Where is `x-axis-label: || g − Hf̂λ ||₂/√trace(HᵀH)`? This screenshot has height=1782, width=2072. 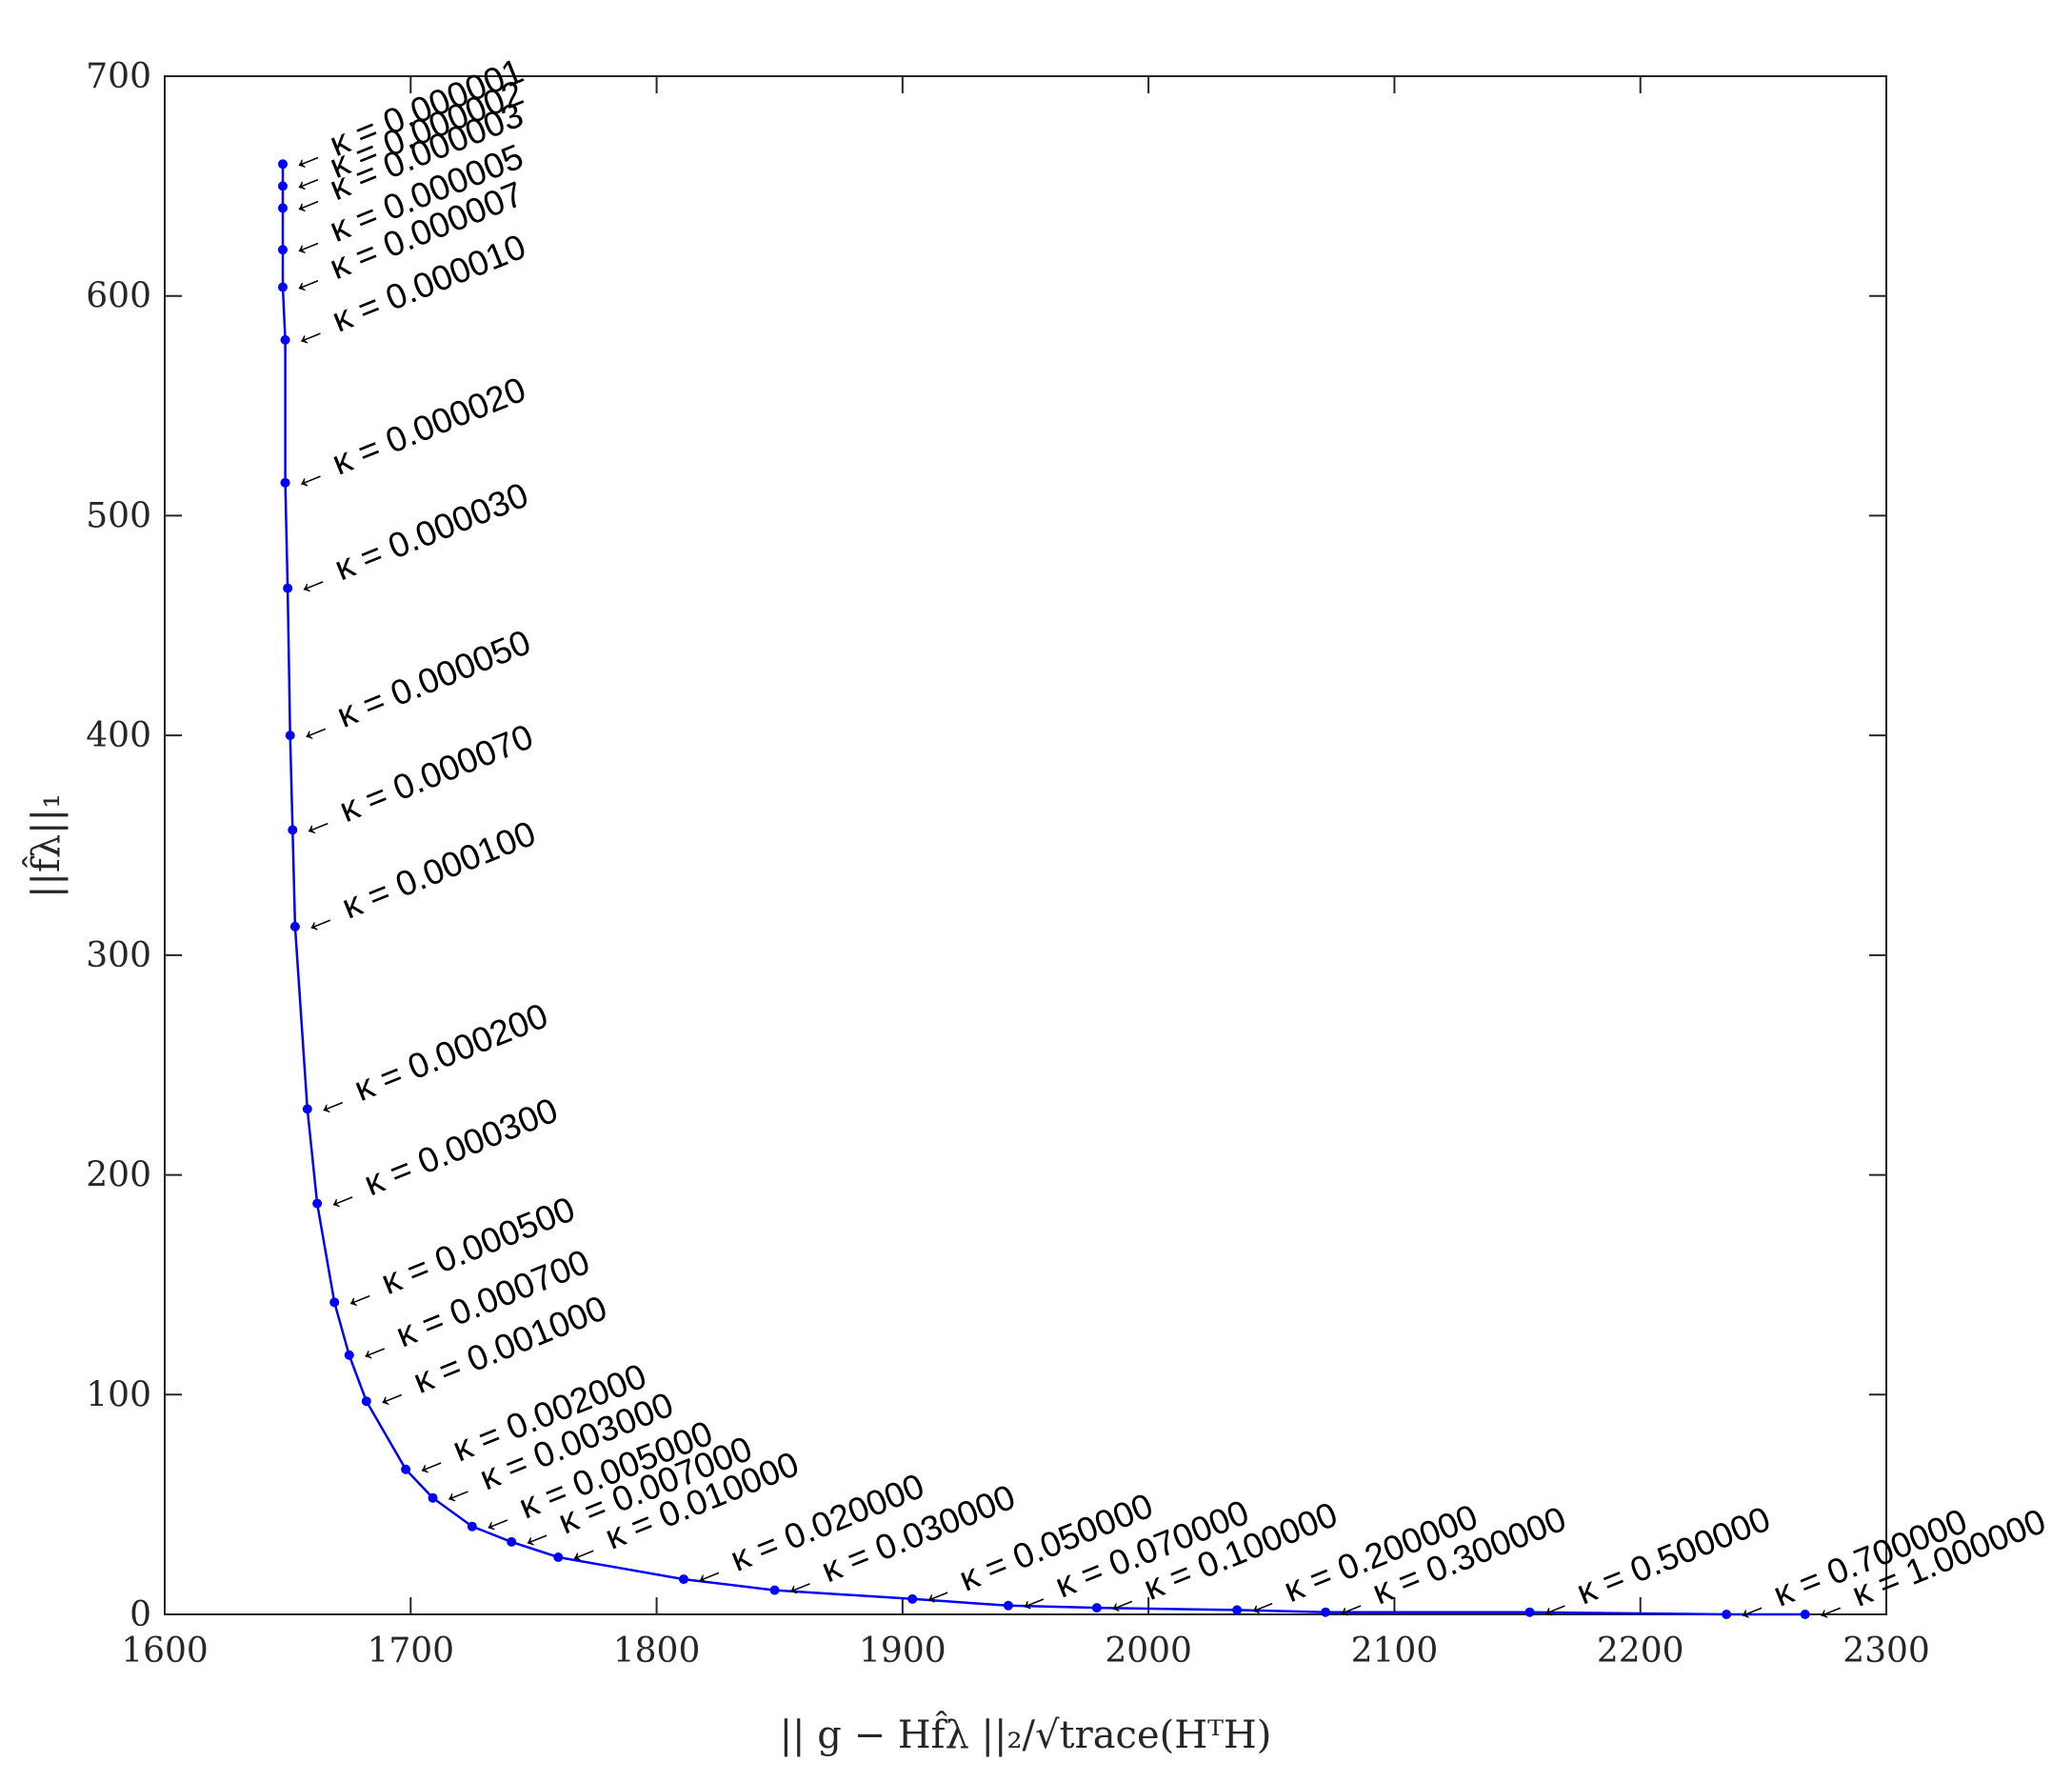 x-axis-label: || g − Hf̂λ ||₂/√trace(HᵀH) is located at coordinates (1026, 1734).